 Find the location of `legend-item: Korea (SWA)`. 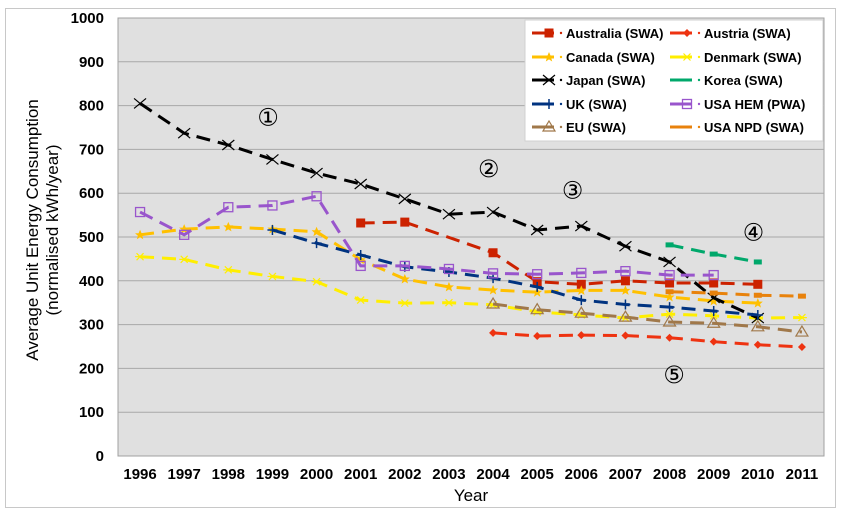

legend-item: Korea (SWA) is located at coordinates (726, 80).